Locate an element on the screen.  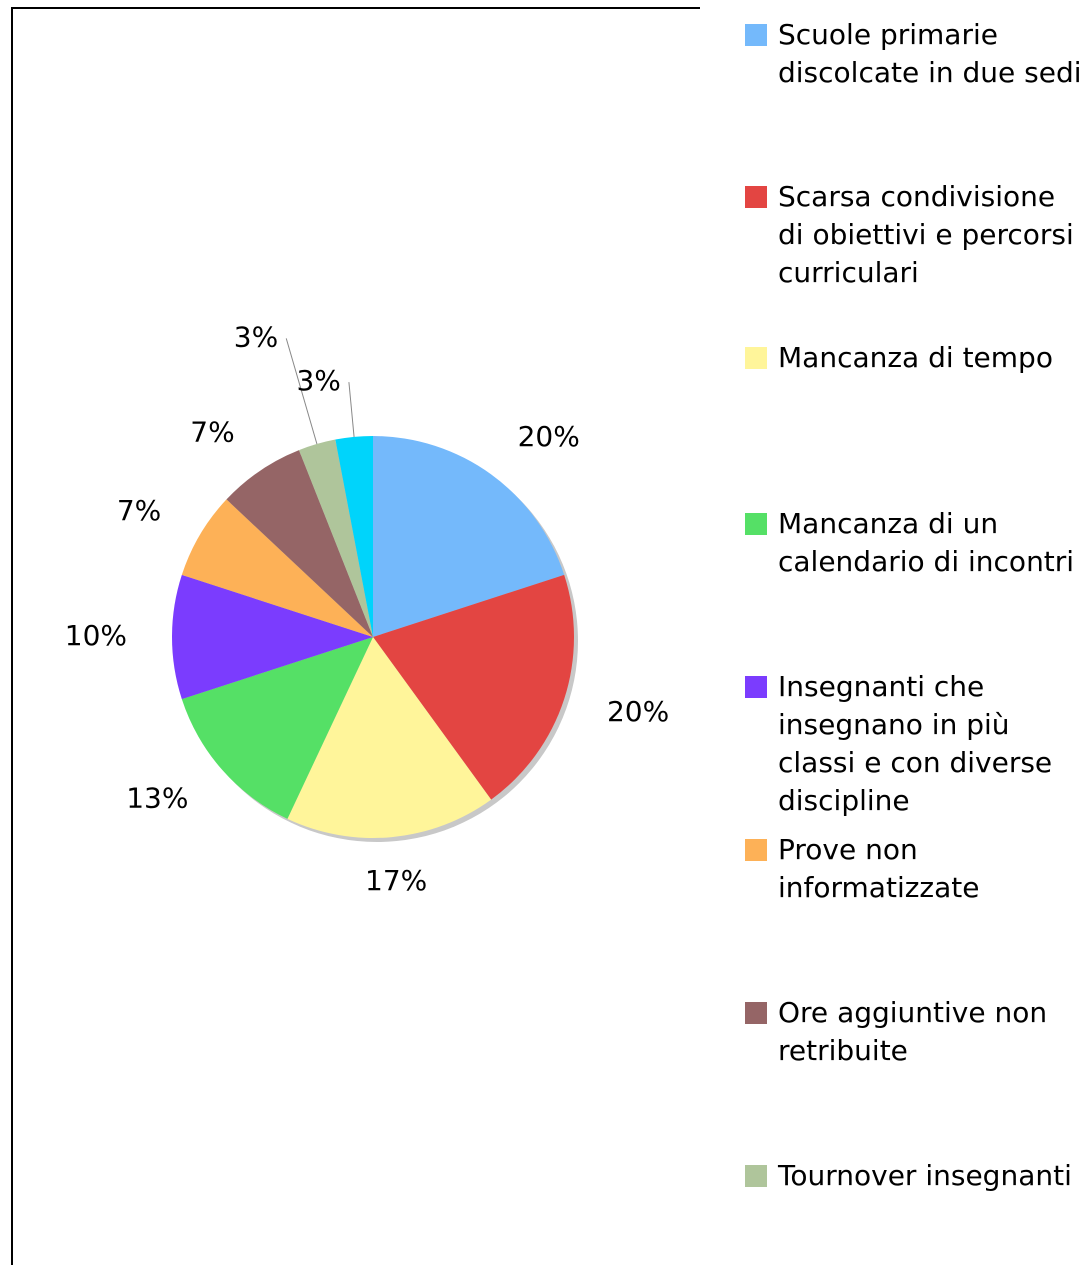
legend-label: Ore aggiuntive non retribuite is located at coordinates (913, 1031).